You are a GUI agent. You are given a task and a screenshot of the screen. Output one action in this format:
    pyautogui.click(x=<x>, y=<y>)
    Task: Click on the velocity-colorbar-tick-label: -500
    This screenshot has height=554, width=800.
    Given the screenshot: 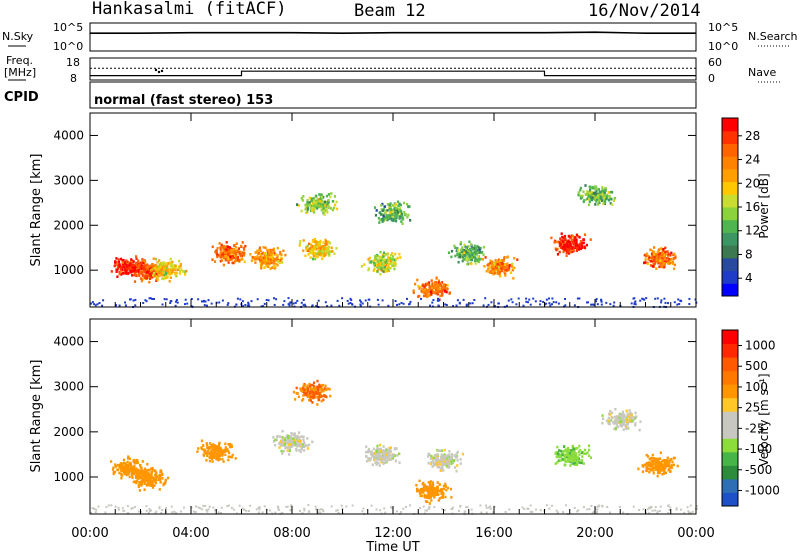 What is the action you would take?
    pyautogui.click(x=758, y=470)
    